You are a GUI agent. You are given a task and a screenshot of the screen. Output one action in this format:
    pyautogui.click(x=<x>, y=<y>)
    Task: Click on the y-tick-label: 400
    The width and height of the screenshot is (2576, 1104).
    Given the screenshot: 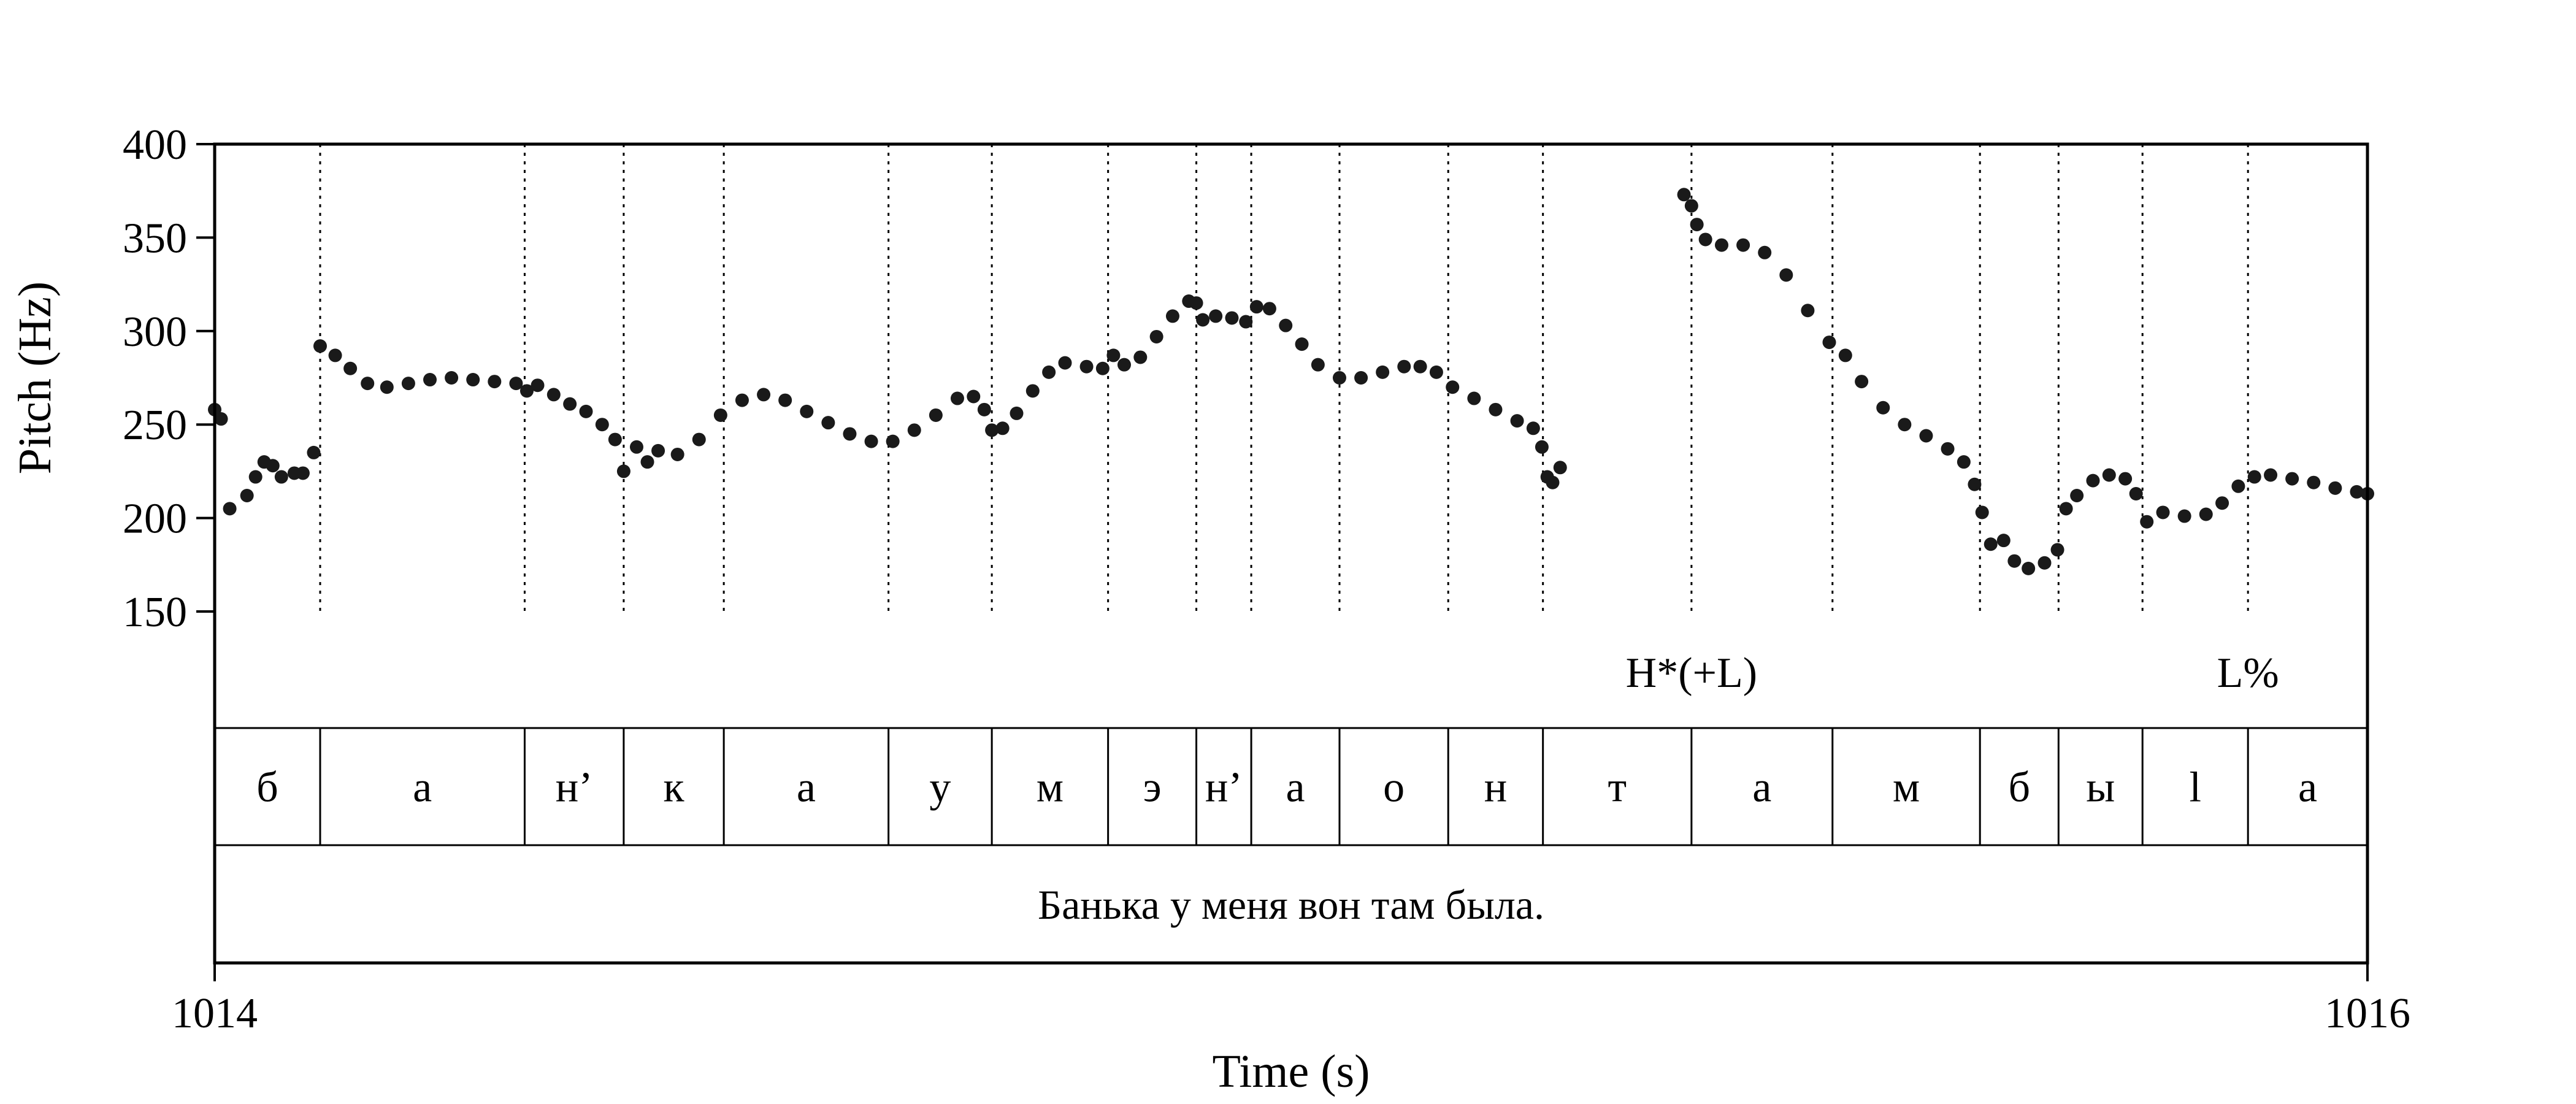 What is the action you would take?
    pyautogui.click(x=155, y=145)
    